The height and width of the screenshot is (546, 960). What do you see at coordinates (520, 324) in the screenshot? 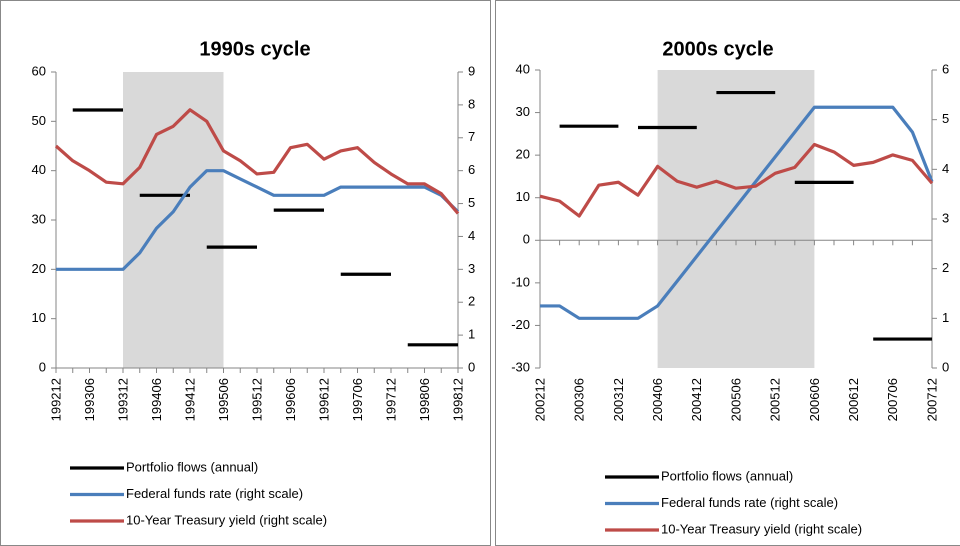
I see `y-tick-label: -20` at bounding box center [520, 324].